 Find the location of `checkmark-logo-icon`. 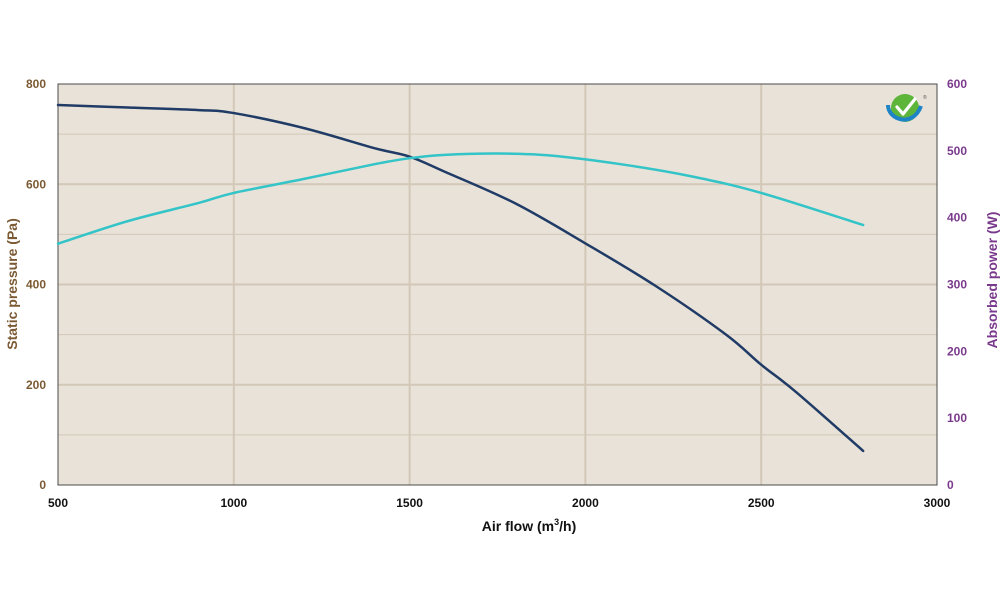

checkmark-logo-icon is located at coordinates (906, 106).